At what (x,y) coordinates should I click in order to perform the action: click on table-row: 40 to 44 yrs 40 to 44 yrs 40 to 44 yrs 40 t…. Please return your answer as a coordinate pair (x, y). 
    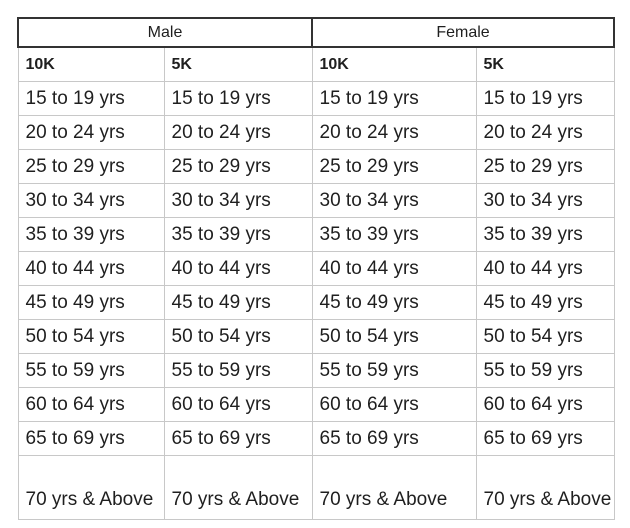
    Looking at the image, I should click on (316, 268).